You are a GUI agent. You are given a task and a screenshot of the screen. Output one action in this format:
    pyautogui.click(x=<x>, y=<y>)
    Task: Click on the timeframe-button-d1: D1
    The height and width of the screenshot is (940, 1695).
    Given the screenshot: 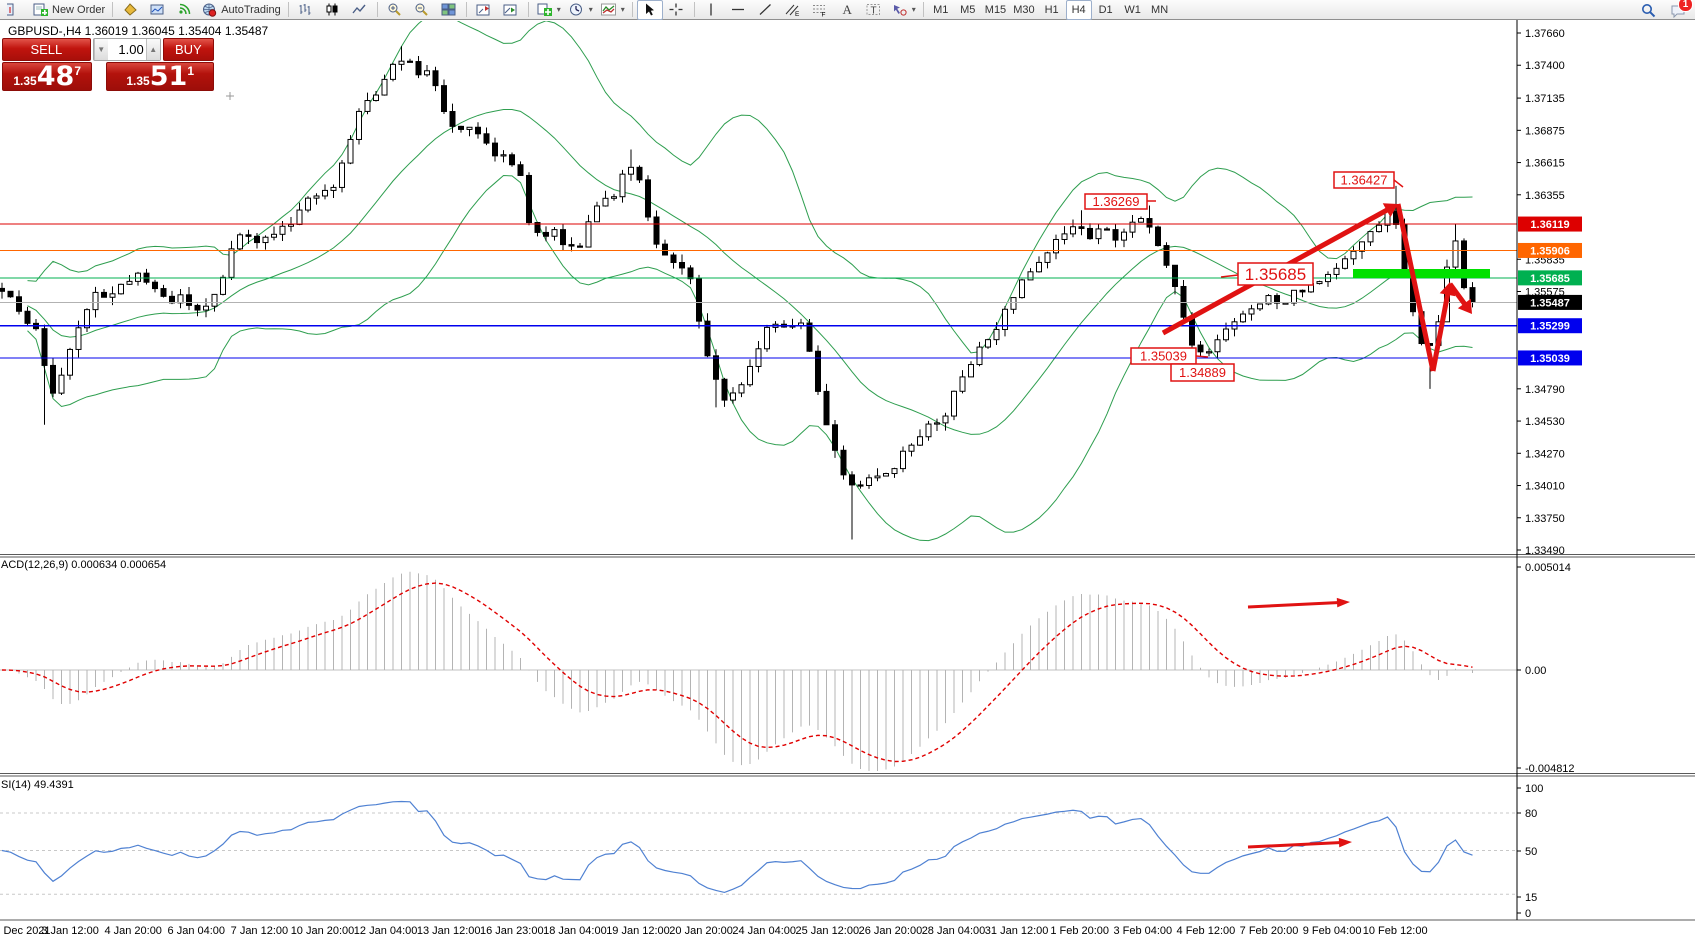 What is the action you would take?
    pyautogui.click(x=1105, y=9)
    